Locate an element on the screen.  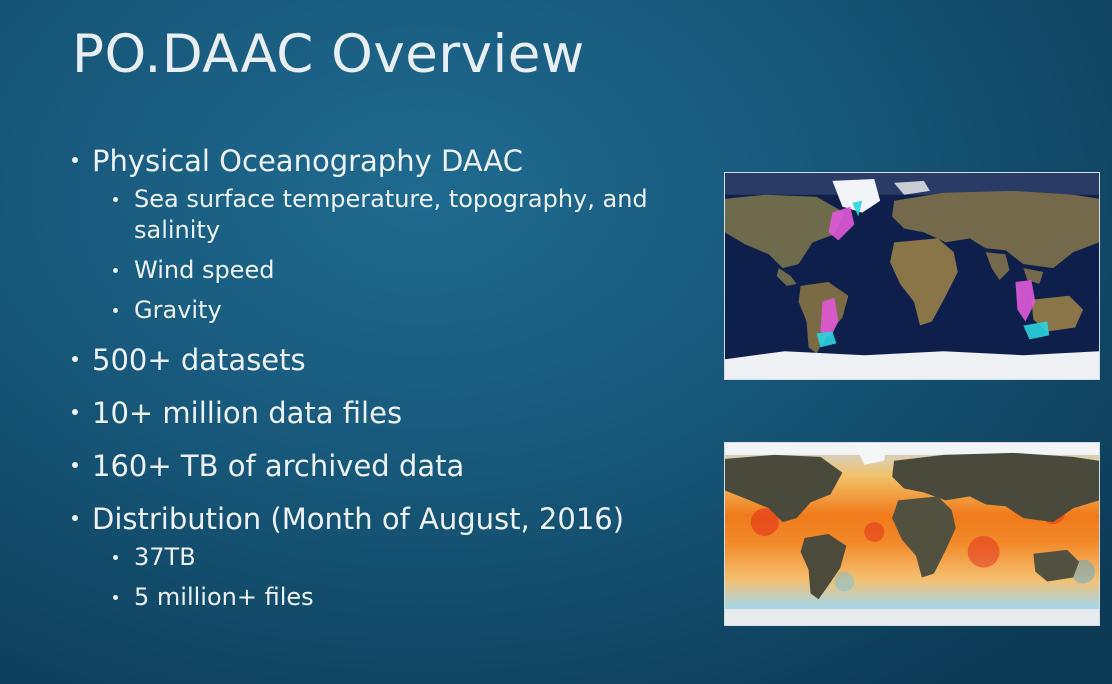
bullet-datasets: 500+ datasets is located at coordinates (390, 360).